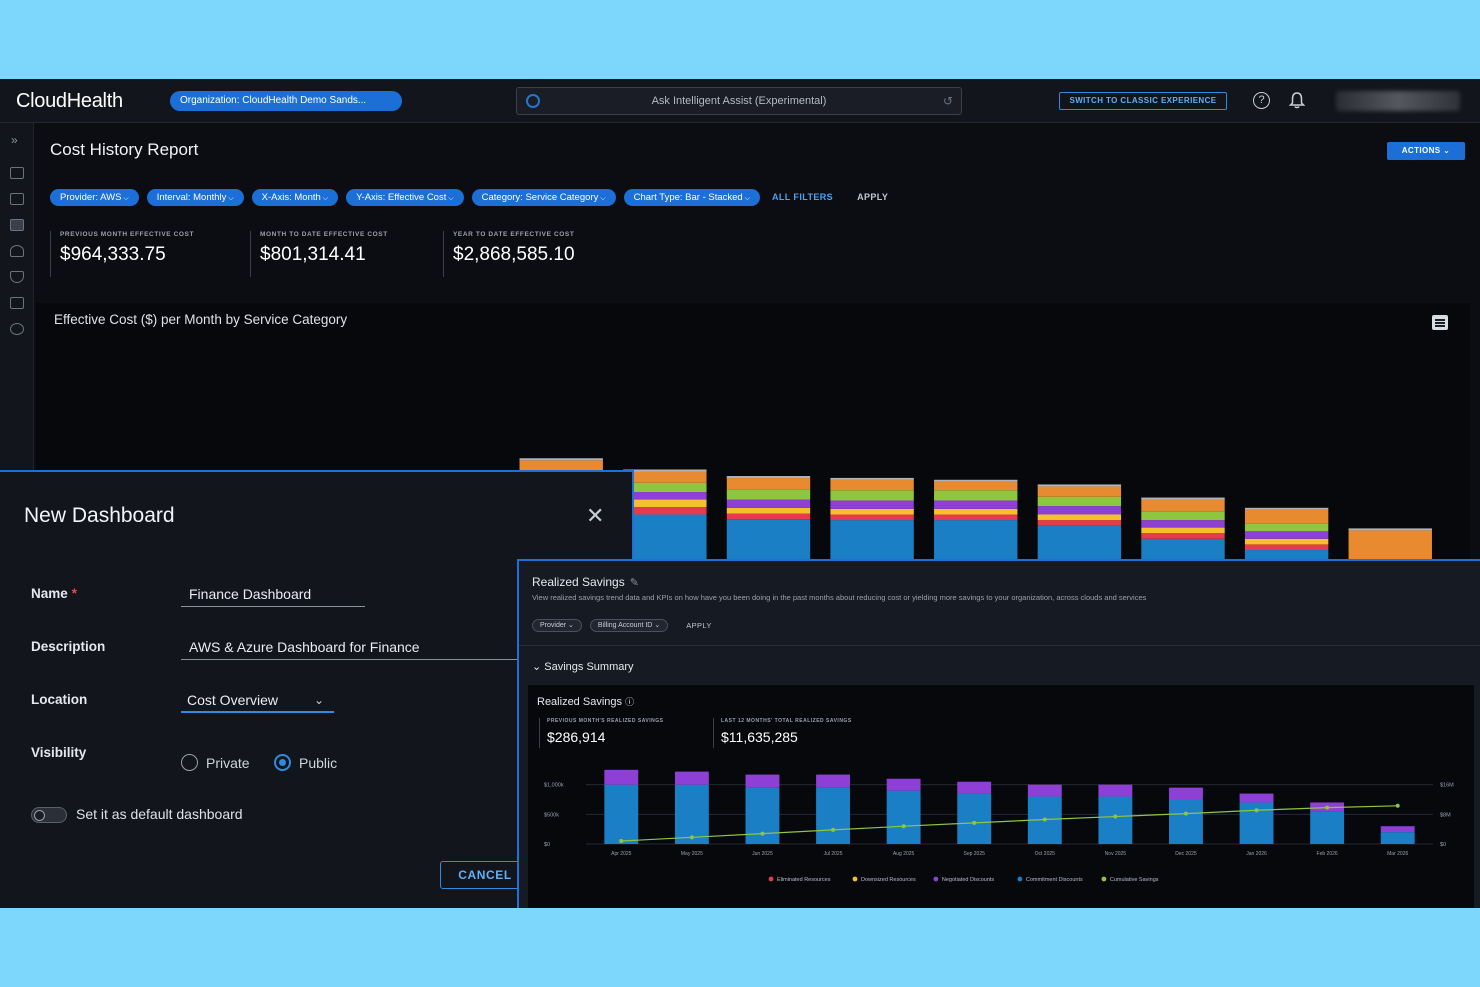 The width and height of the screenshot is (1480, 987). I want to click on kpi-label: MONTH TO DATE EFFECTIVE COST, so click(324, 234).